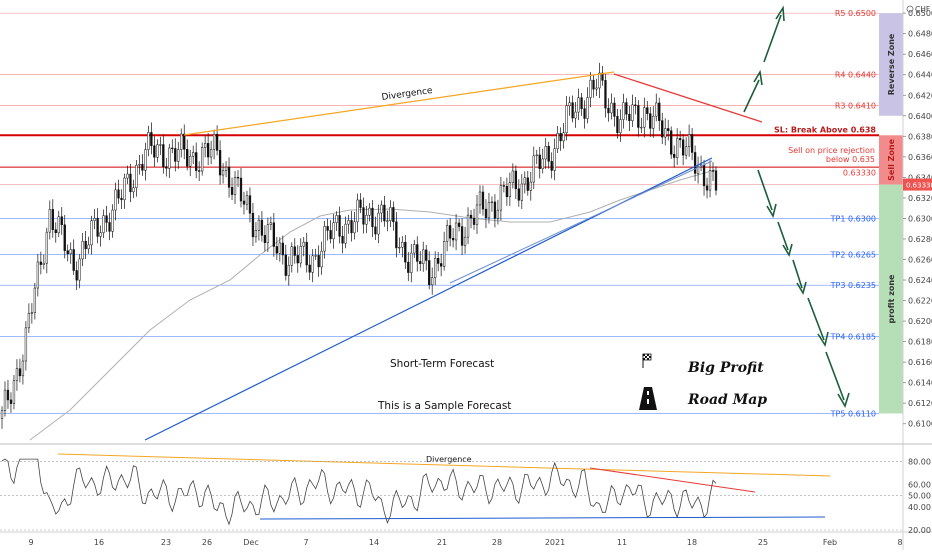 This screenshot has height=554, width=932. Describe the element at coordinates (647, 360) in the screenshot. I see `checkered-flag-icon` at that location.